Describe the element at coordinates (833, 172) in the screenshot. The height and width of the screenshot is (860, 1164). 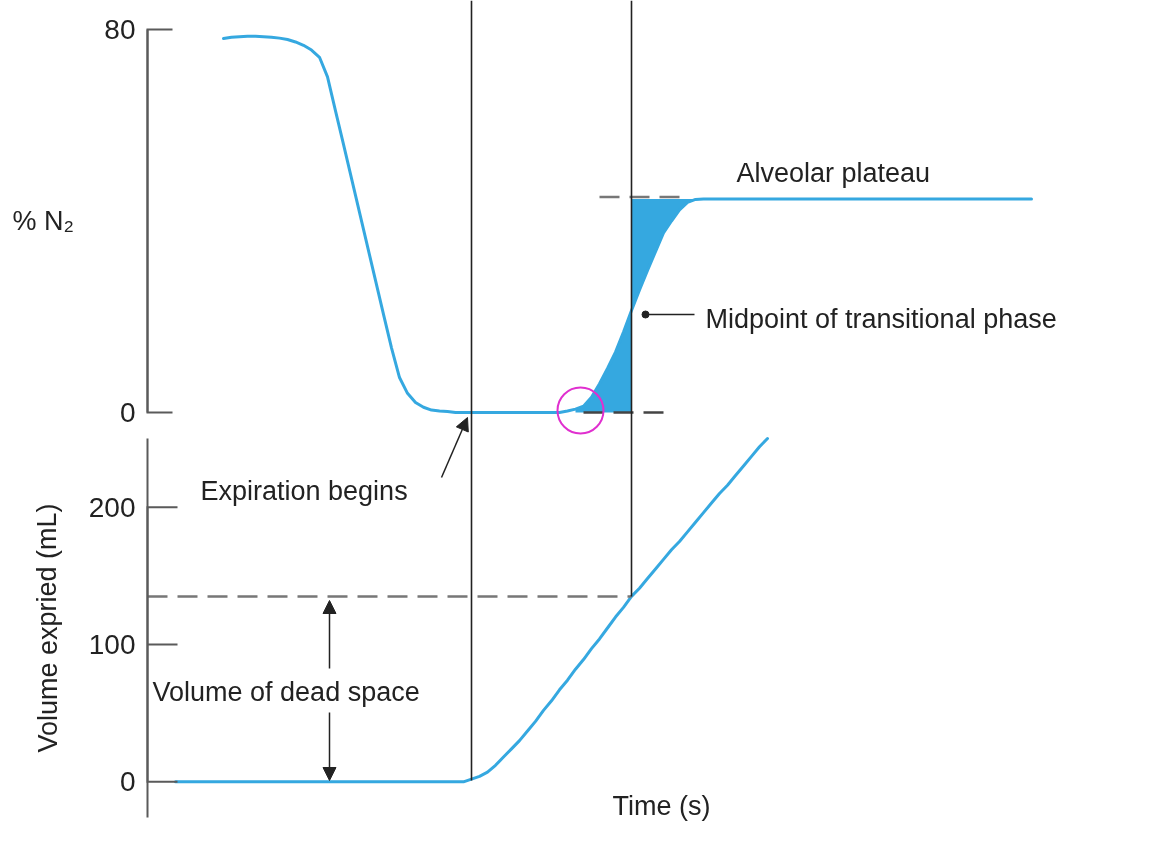
I see `annotation: Alveolar plateau` at that location.